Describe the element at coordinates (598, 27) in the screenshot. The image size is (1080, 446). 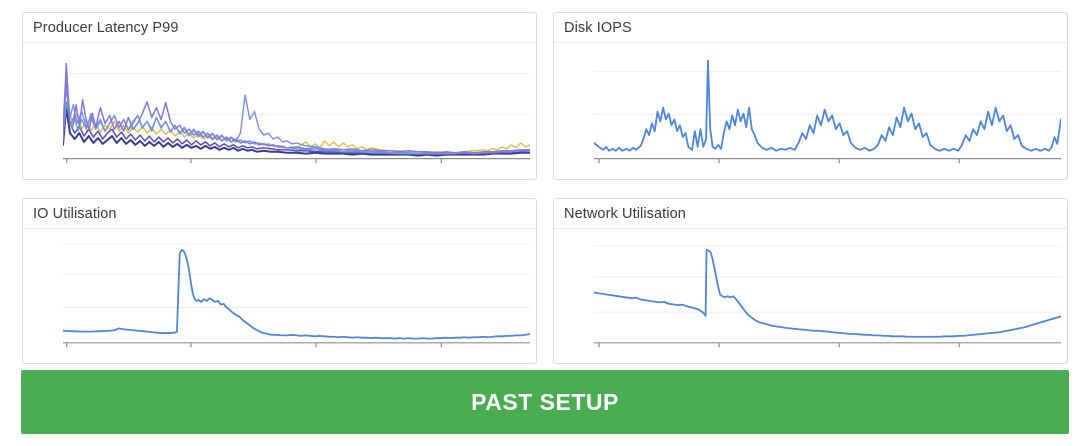
I see `panel-title-disk-iops: Disk IOPS` at that location.